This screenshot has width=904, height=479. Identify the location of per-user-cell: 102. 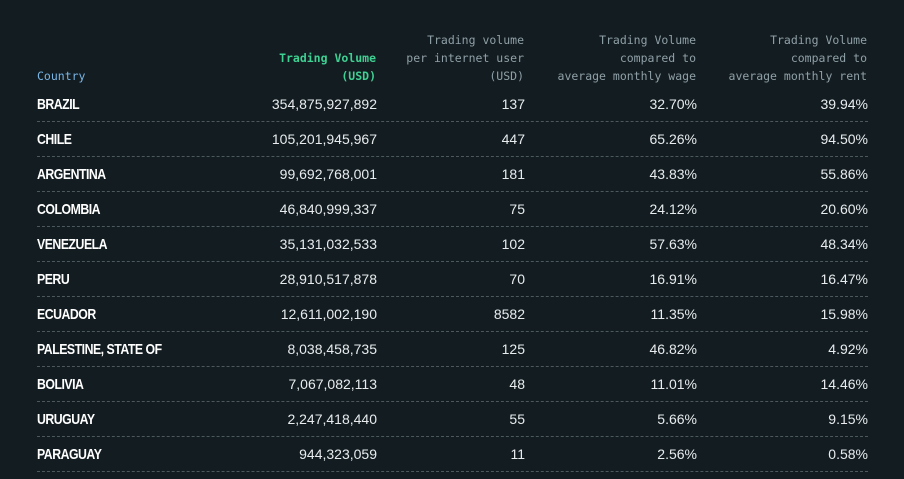
(513, 244).